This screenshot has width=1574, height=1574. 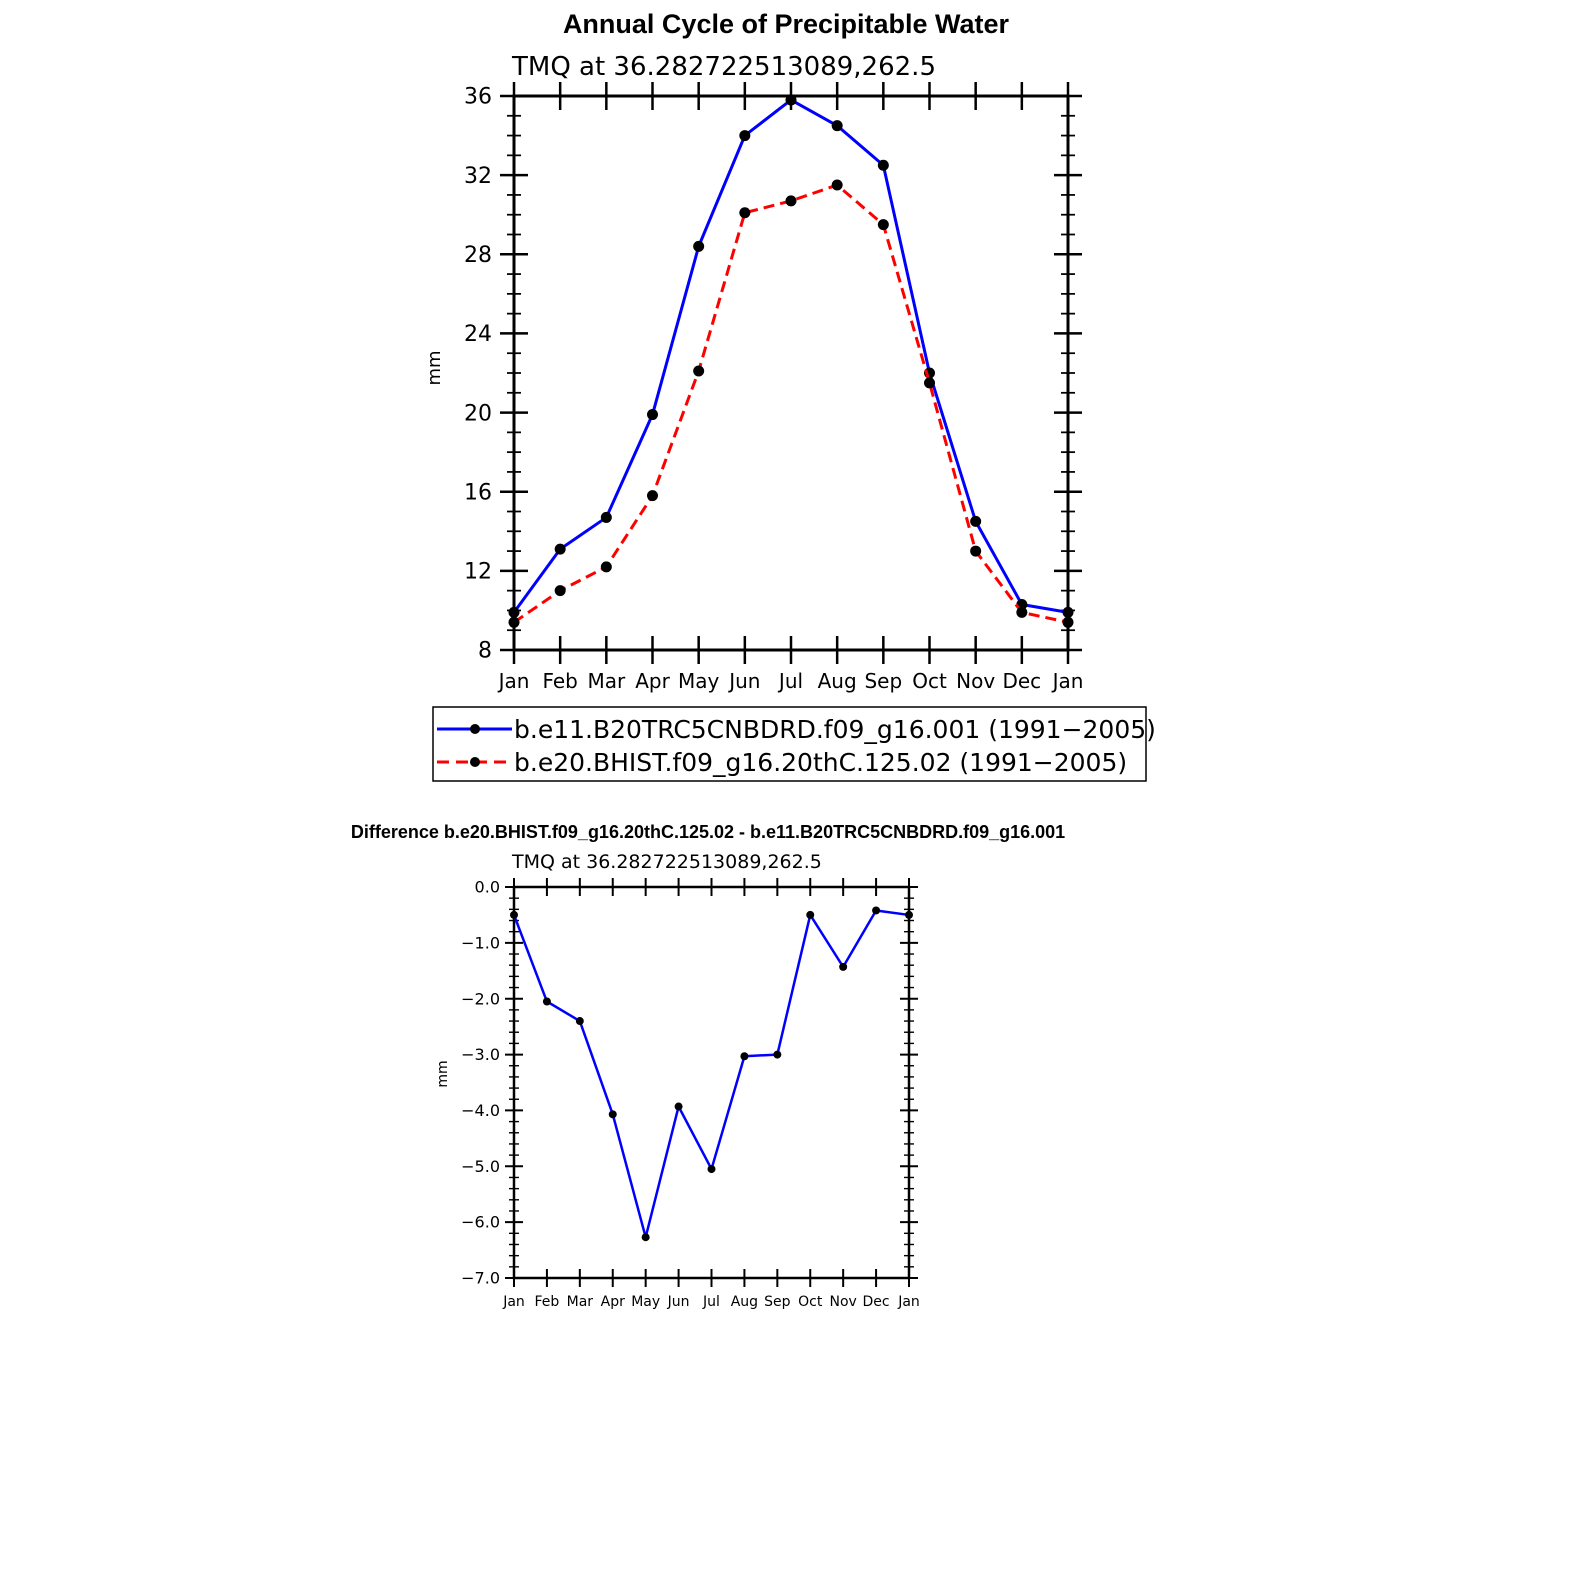 I want to click on y-tick-label: 28, so click(x=478, y=255).